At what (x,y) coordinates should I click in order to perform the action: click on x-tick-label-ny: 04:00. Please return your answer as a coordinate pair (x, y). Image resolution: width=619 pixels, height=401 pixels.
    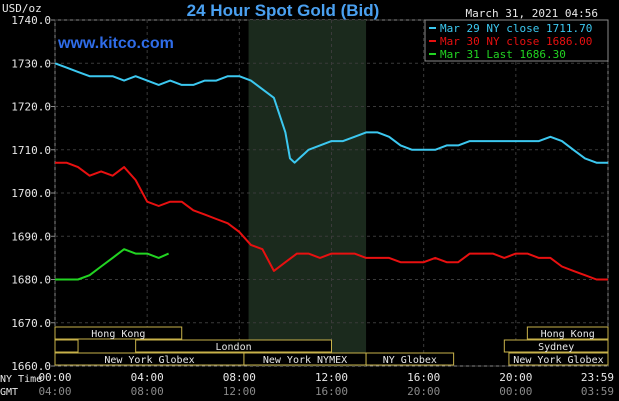
    Looking at the image, I should click on (147, 377).